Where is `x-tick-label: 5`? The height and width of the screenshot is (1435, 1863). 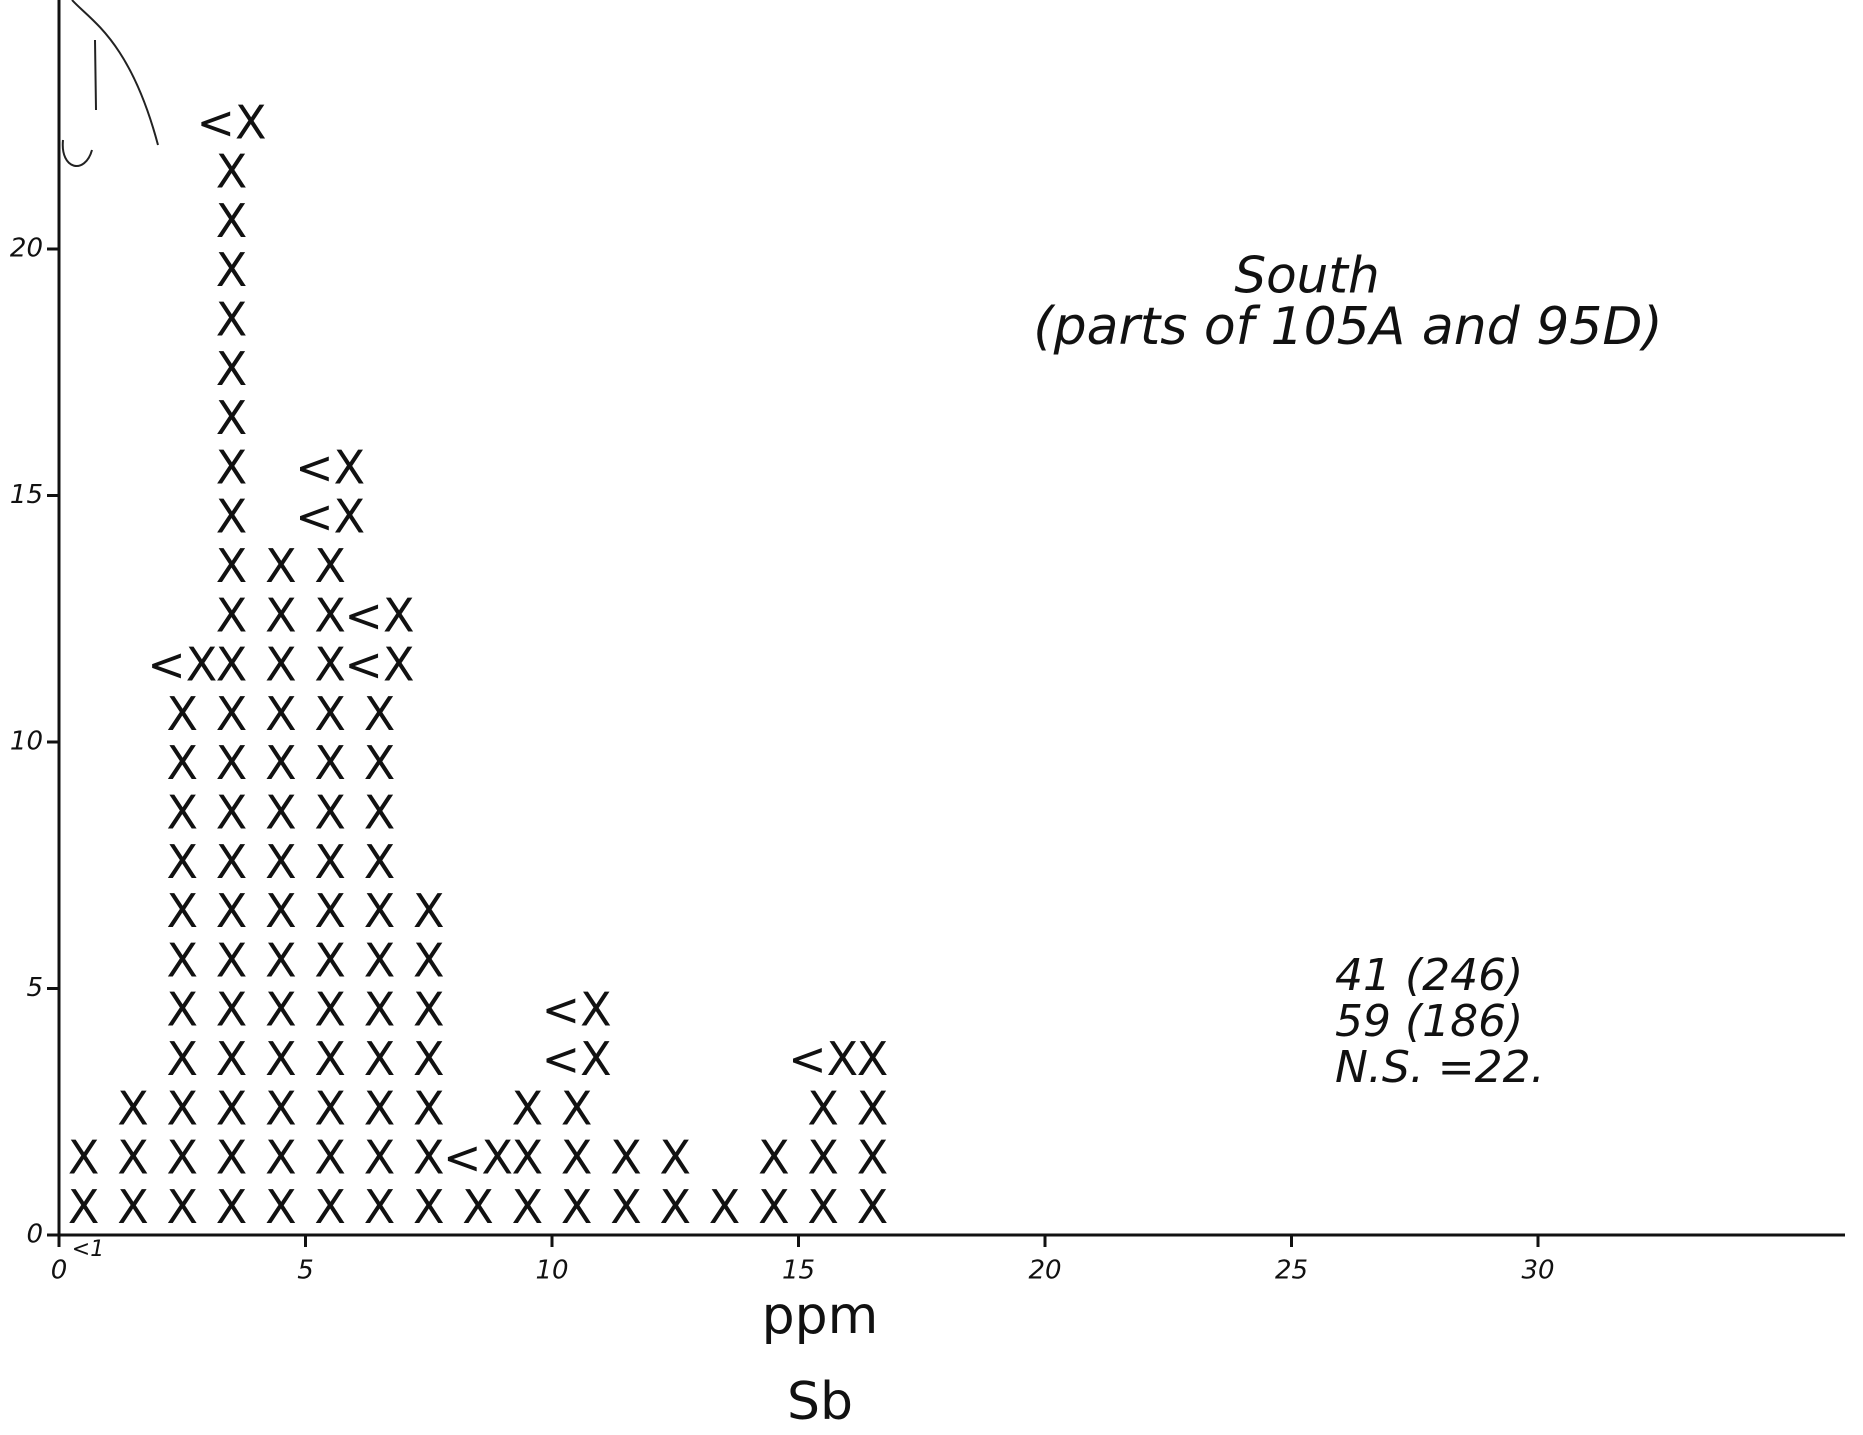 x-tick-label: 5 is located at coordinates (305, 1271).